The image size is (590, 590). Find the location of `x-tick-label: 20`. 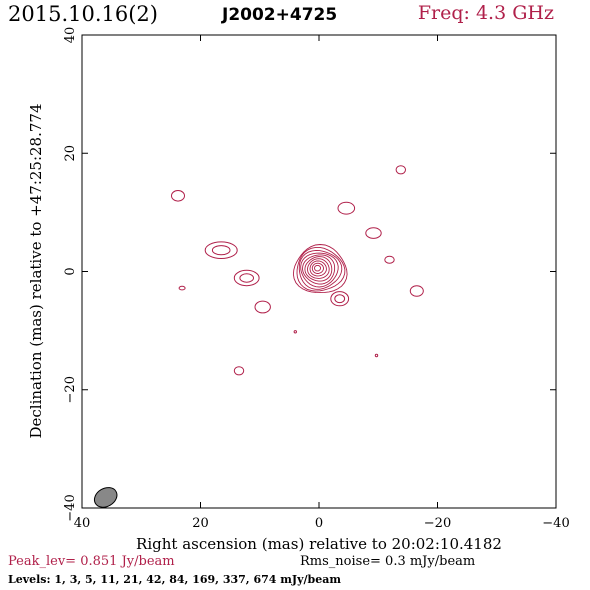

x-tick-label: 20 is located at coordinates (200, 523).